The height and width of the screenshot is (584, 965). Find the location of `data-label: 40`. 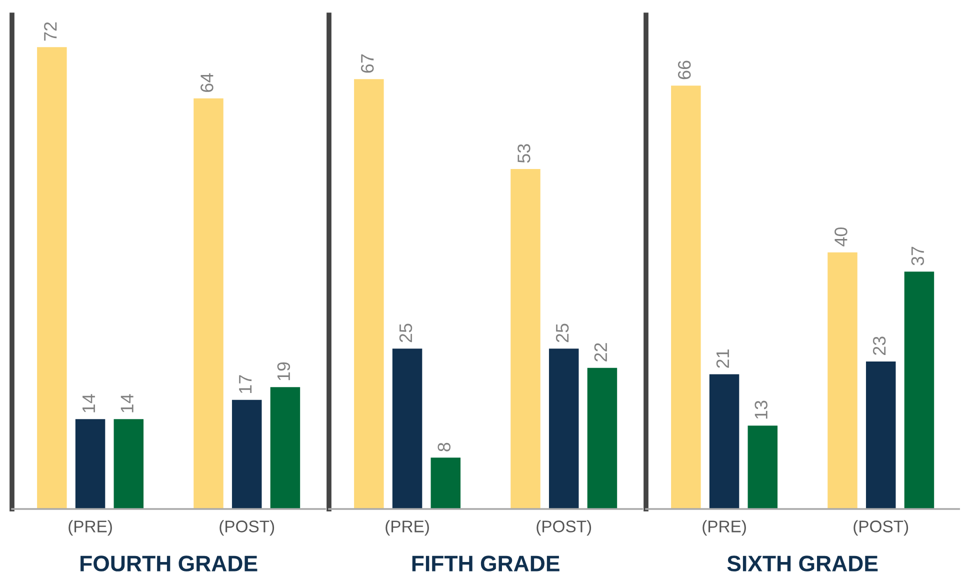

data-label: 40 is located at coordinates (841, 236).